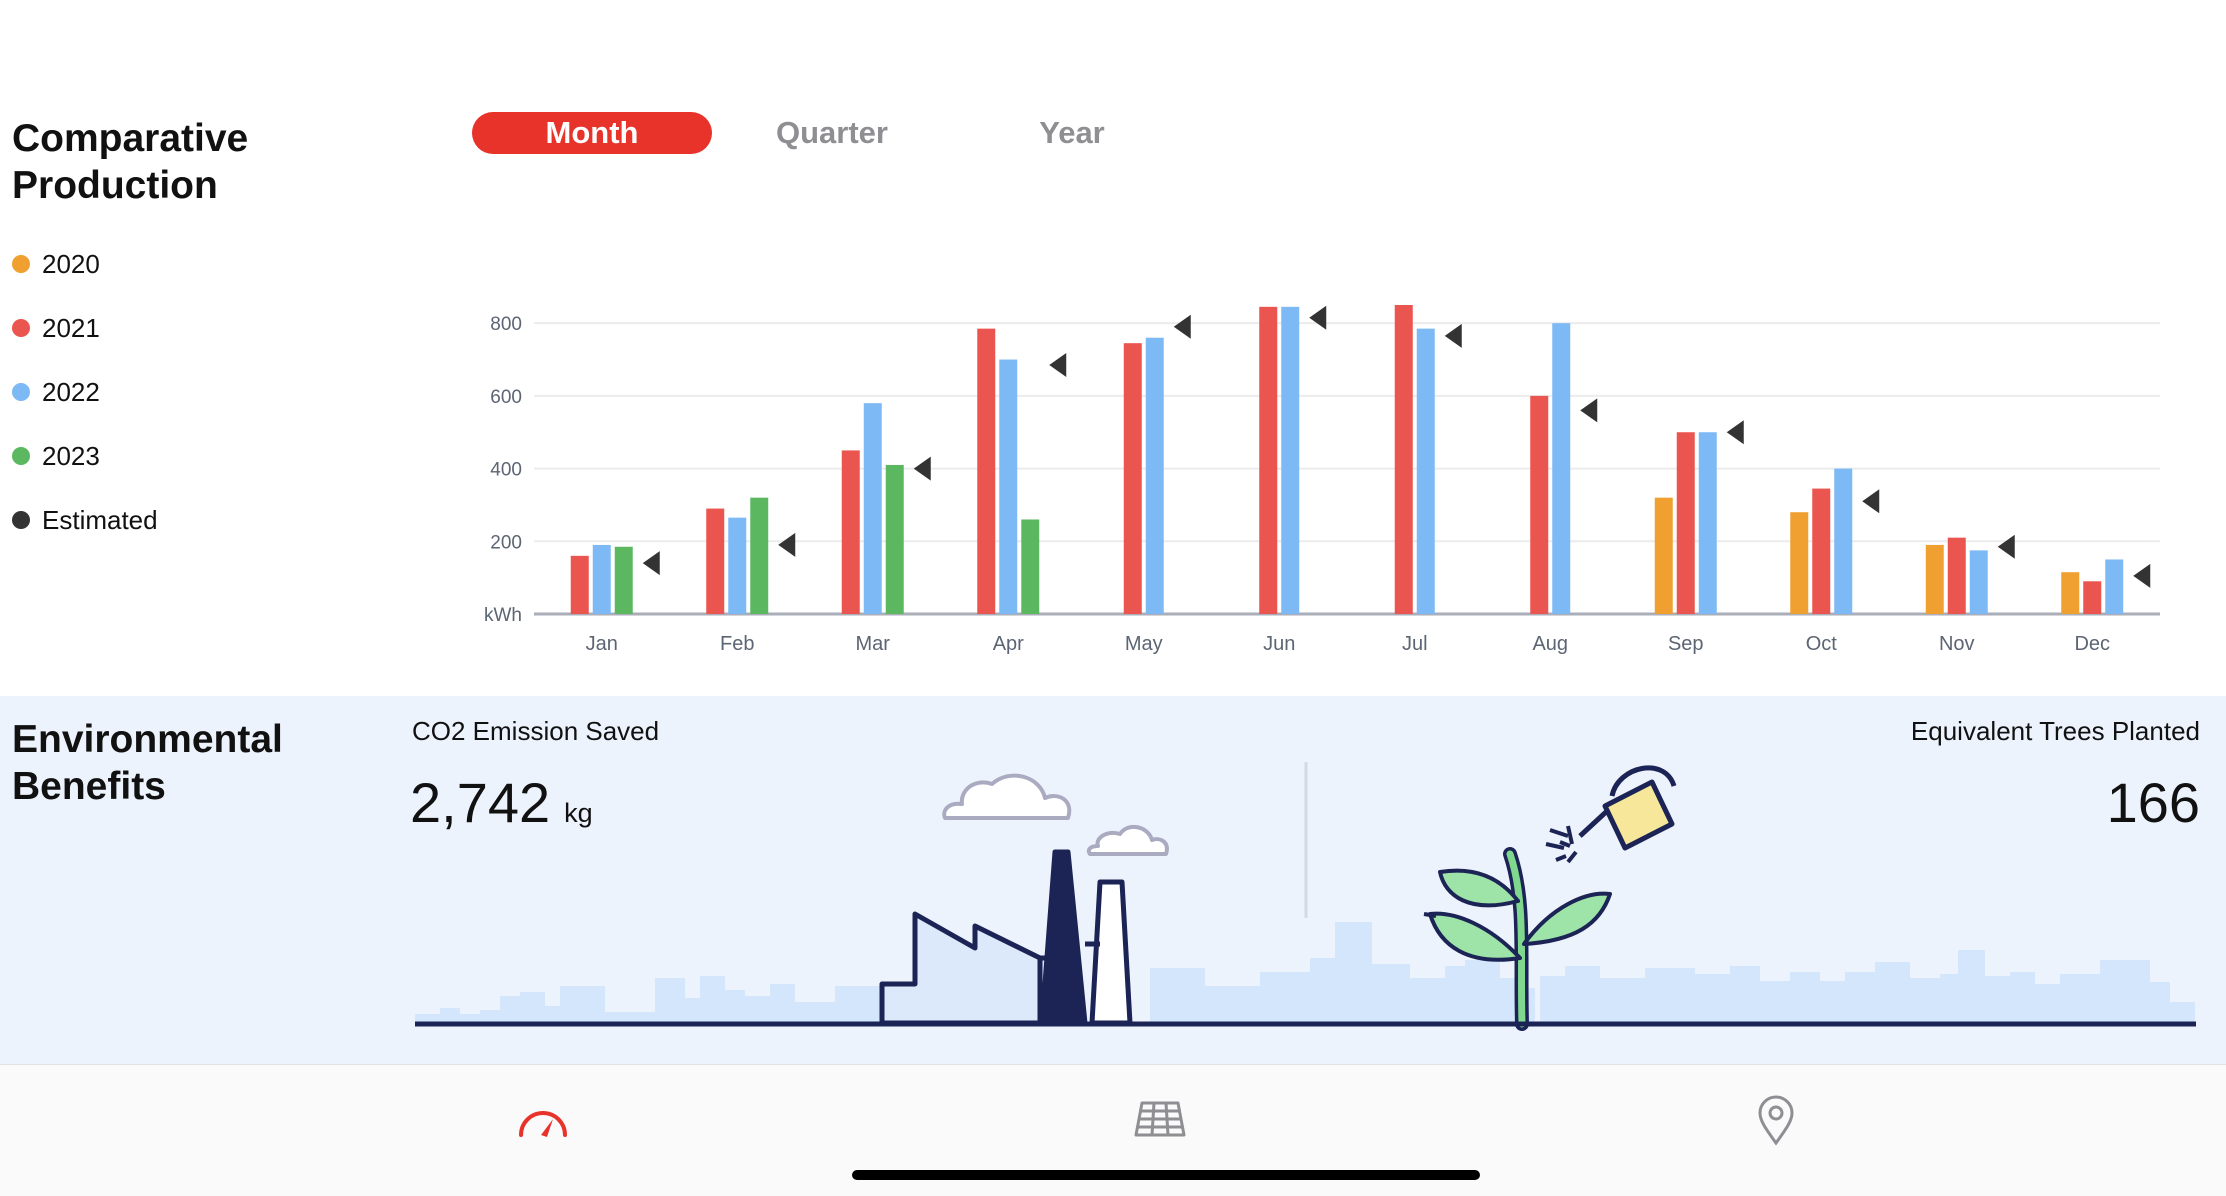  What do you see at coordinates (480, 802) in the screenshot?
I see `co2-value: 2,742` at bounding box center [480, 802].